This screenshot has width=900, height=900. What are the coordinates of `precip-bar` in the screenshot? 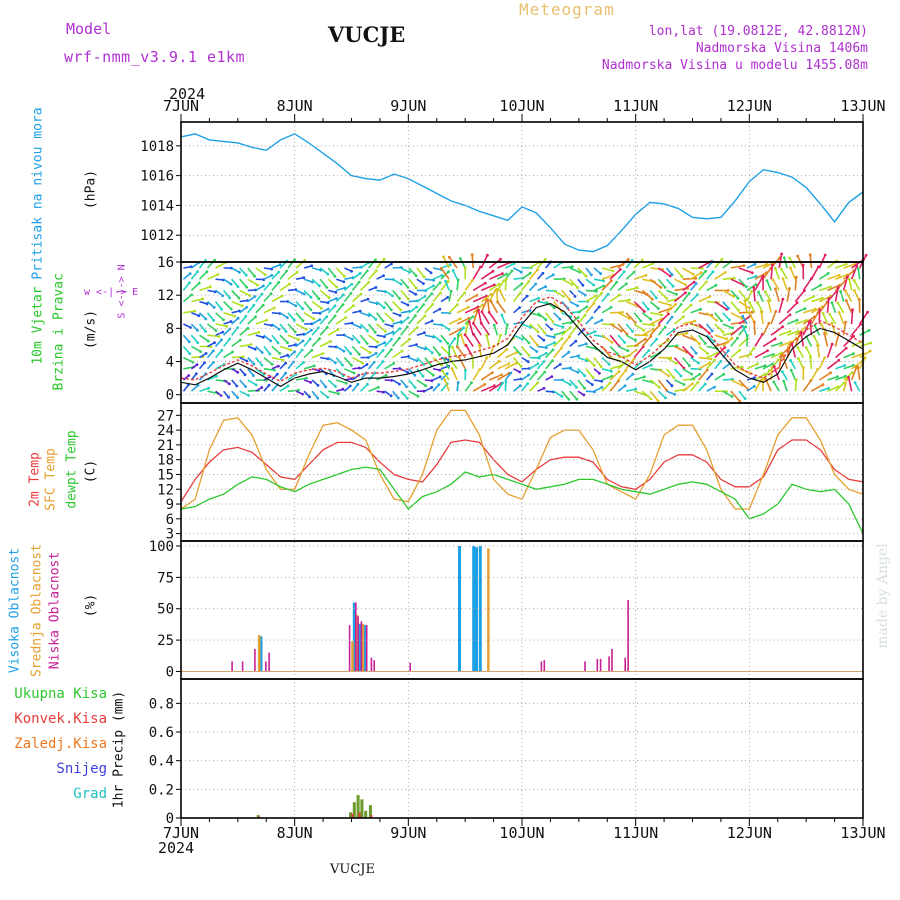 It's located at (359, 815).